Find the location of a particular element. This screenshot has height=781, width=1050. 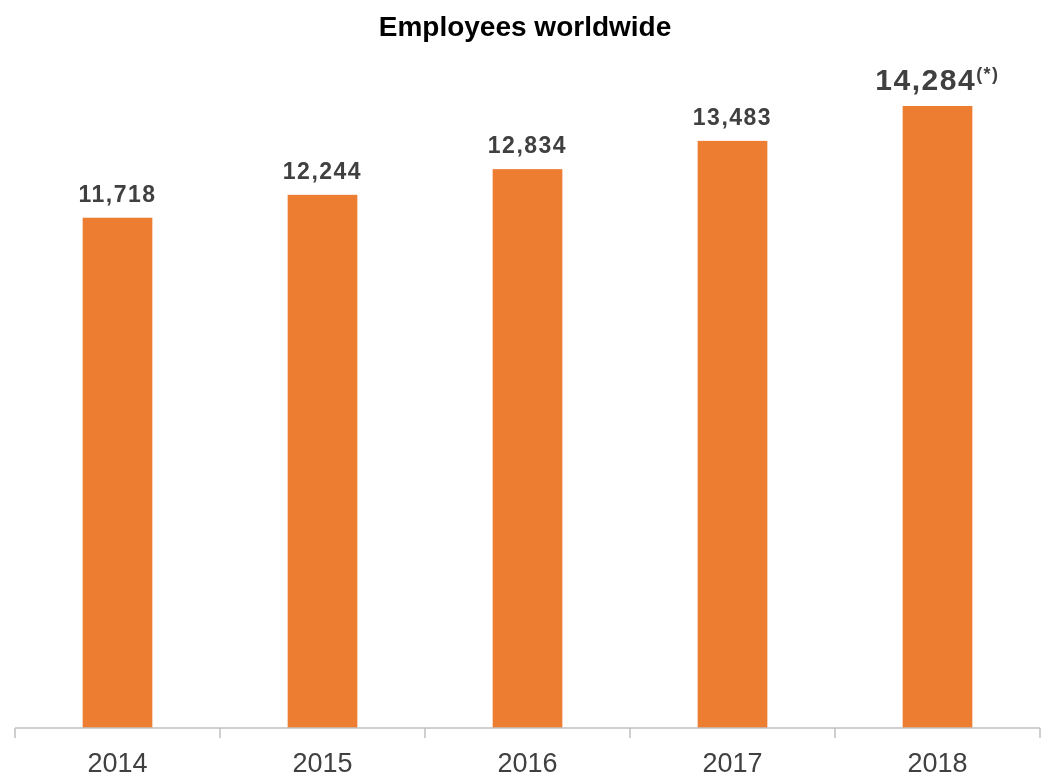

data-label: 12,244 is located at coordinates (322, 170).